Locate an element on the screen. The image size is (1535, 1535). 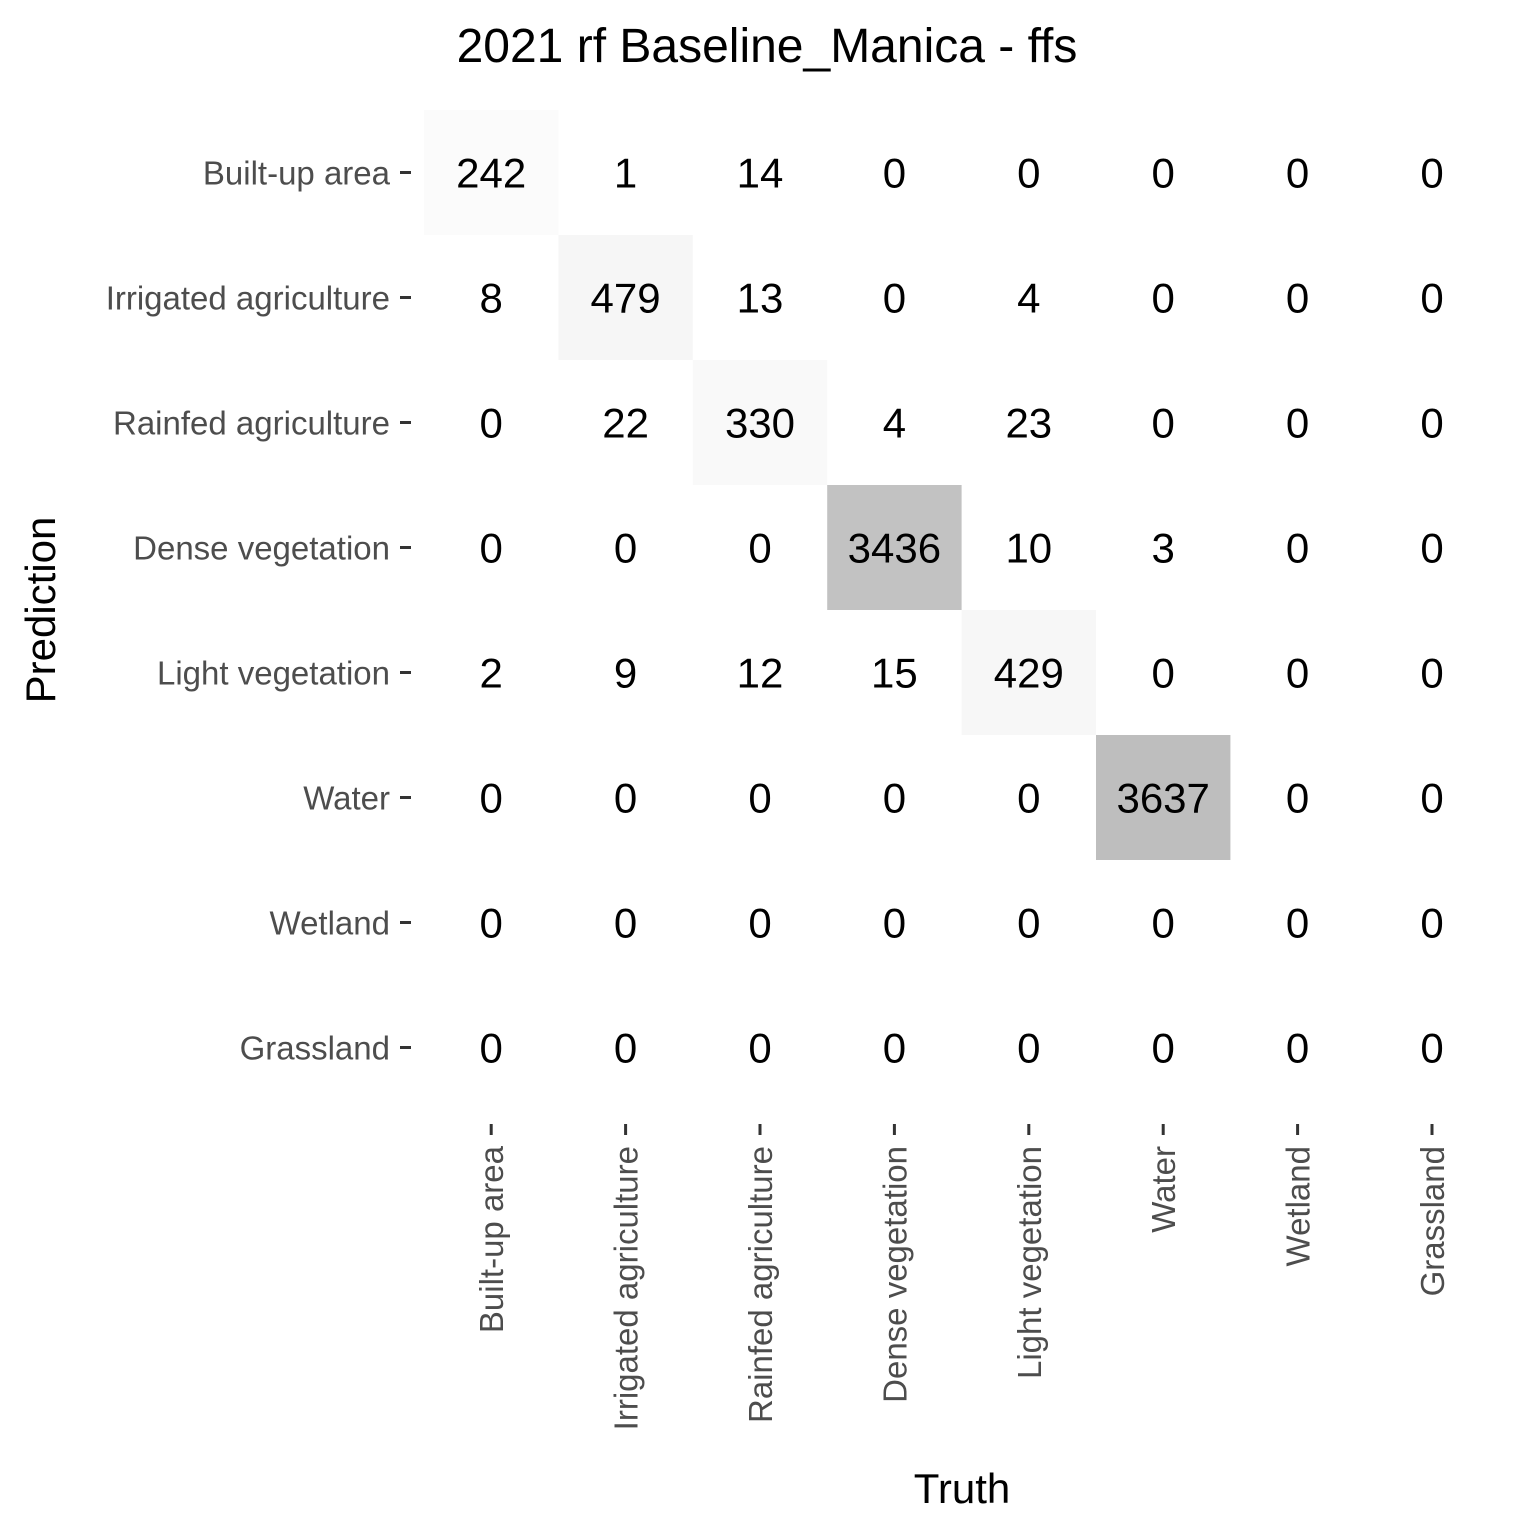
y-tick-label: Wetland is located at coordinates (330, 923).